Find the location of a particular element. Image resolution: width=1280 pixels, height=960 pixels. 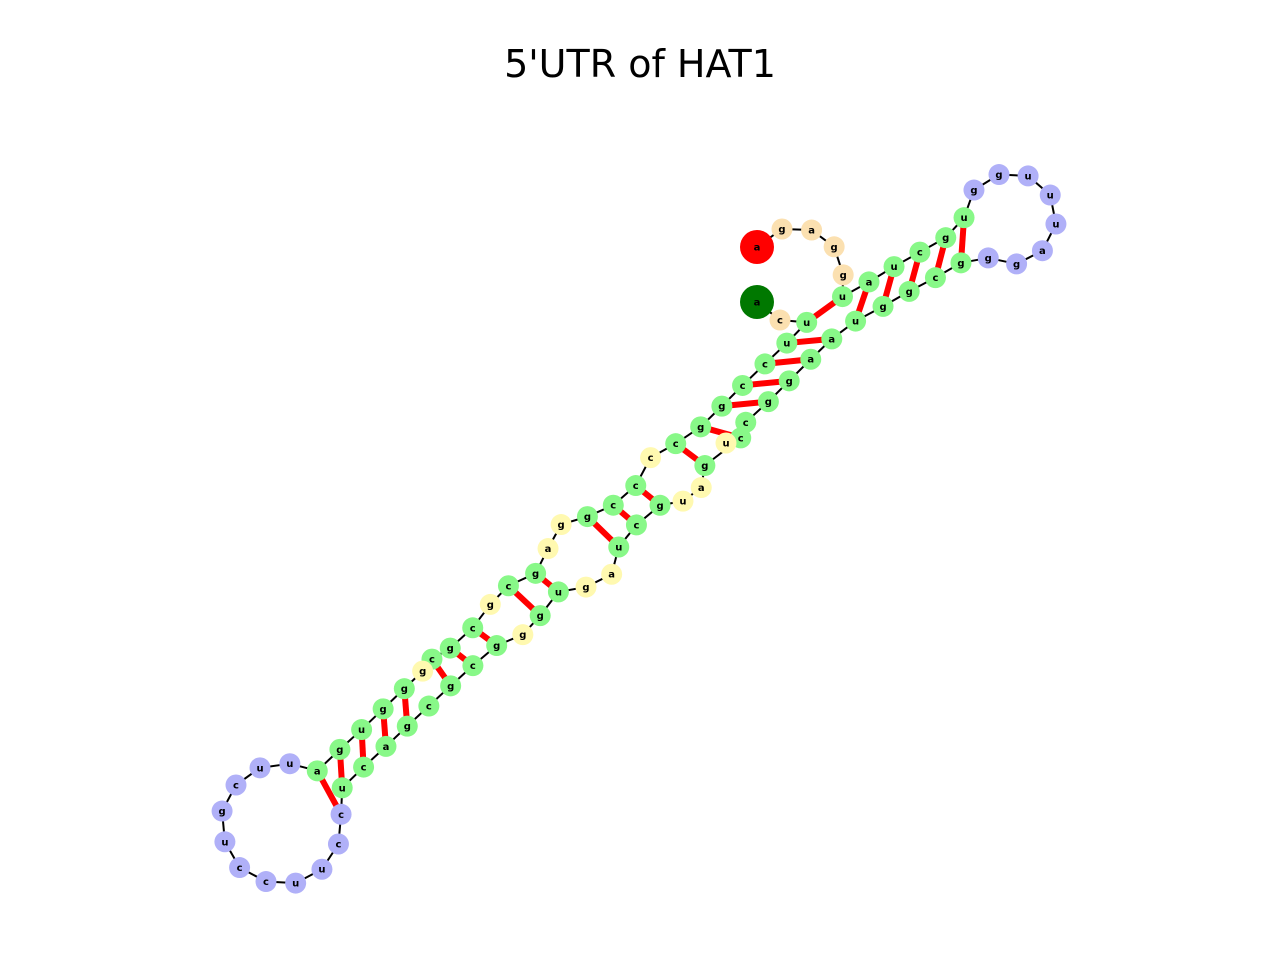

nucleotide-5prime: a is located at coordinates (757, 302).